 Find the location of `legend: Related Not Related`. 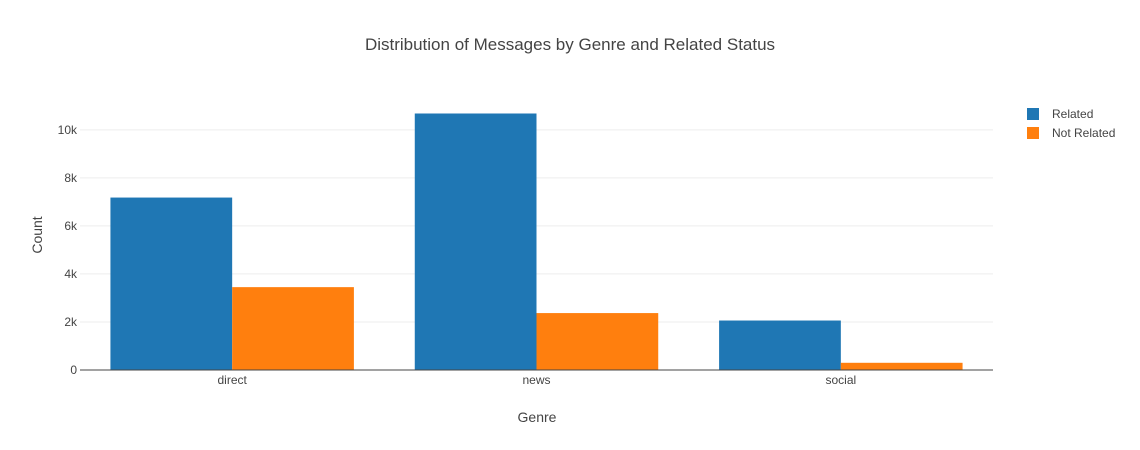

legend: Related Not Related is located at coordinates (1071, 123).